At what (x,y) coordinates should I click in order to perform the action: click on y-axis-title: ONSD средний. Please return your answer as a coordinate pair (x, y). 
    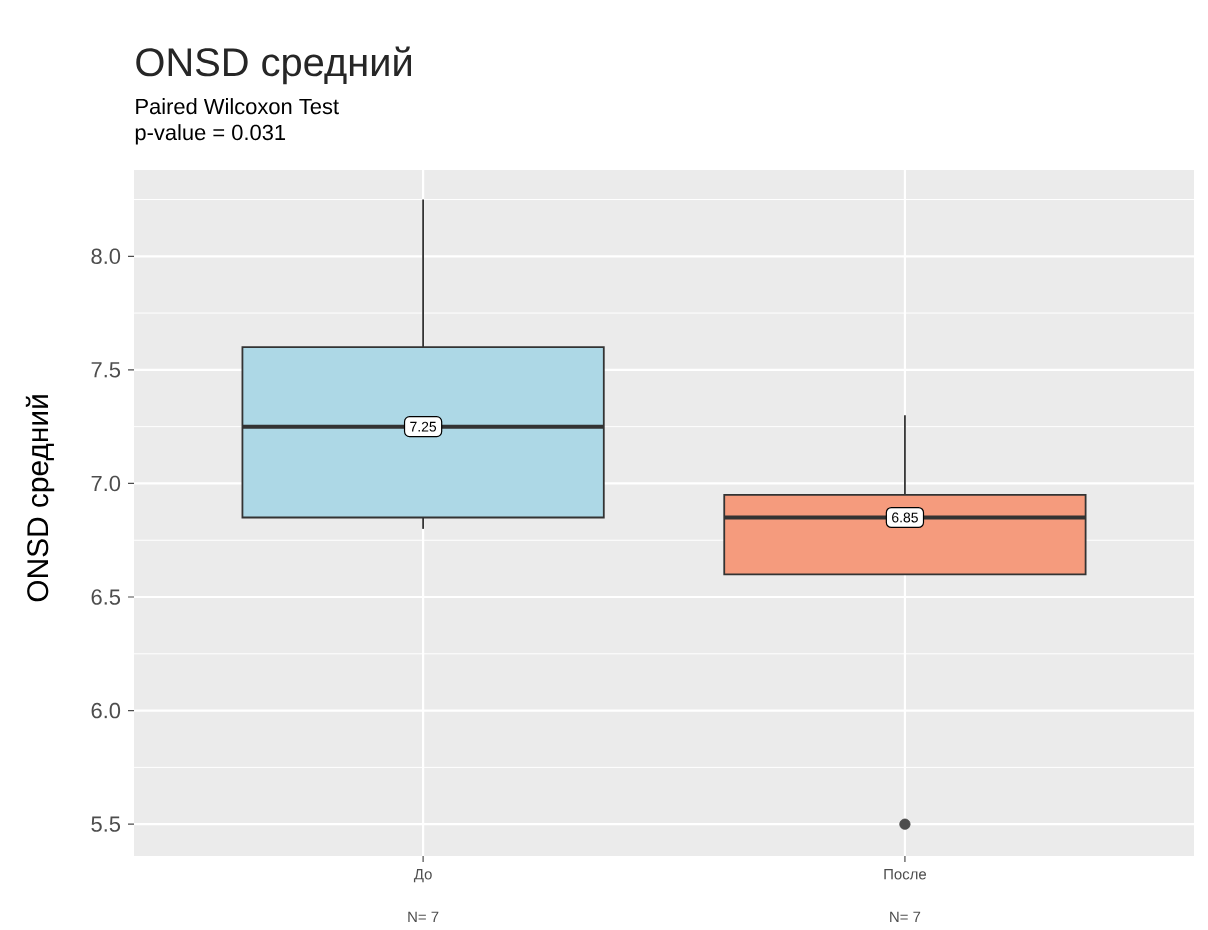
    Looking at the image, I should click on (40, 498).